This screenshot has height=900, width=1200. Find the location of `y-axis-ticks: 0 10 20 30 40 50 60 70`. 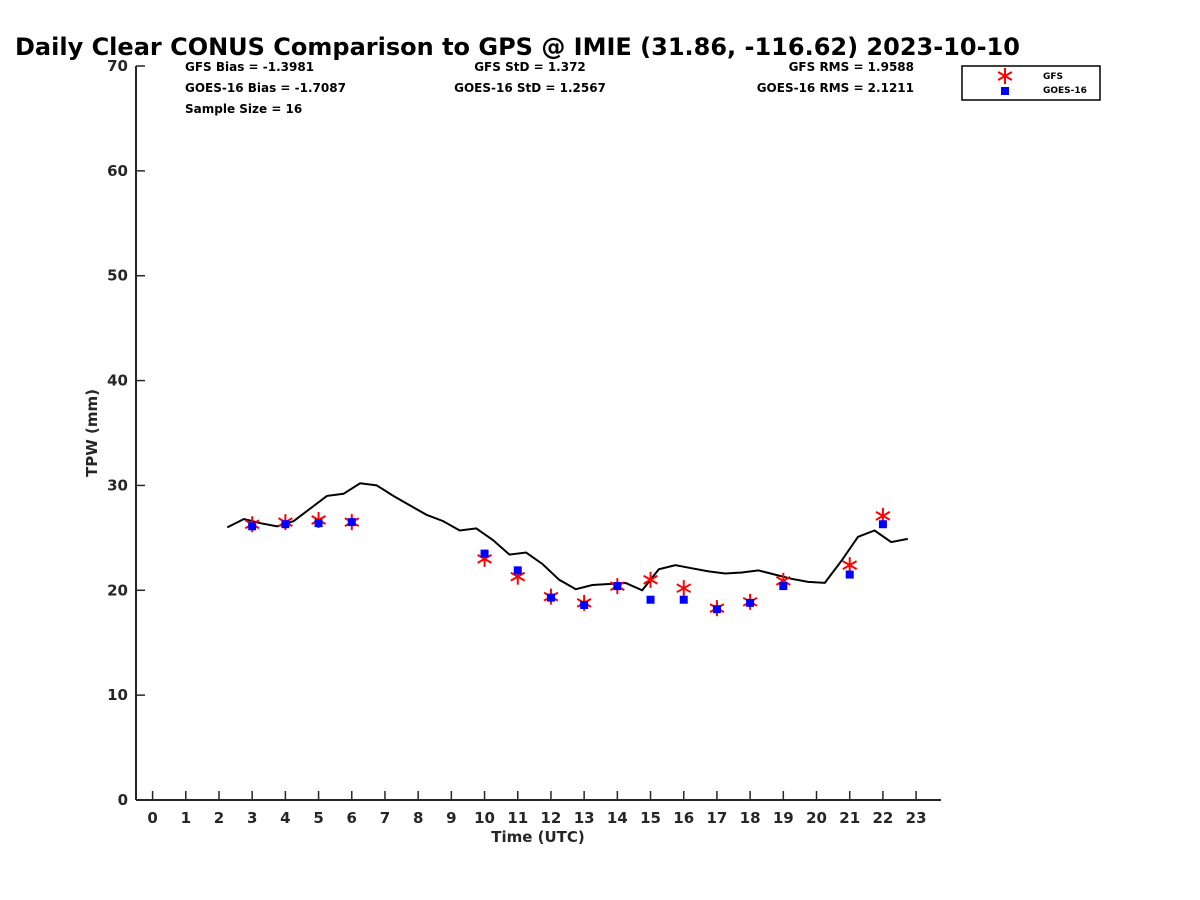

y-axis-ticks: 0 10 20 30 40 50 60 70 is located at coordinates (126, 433).